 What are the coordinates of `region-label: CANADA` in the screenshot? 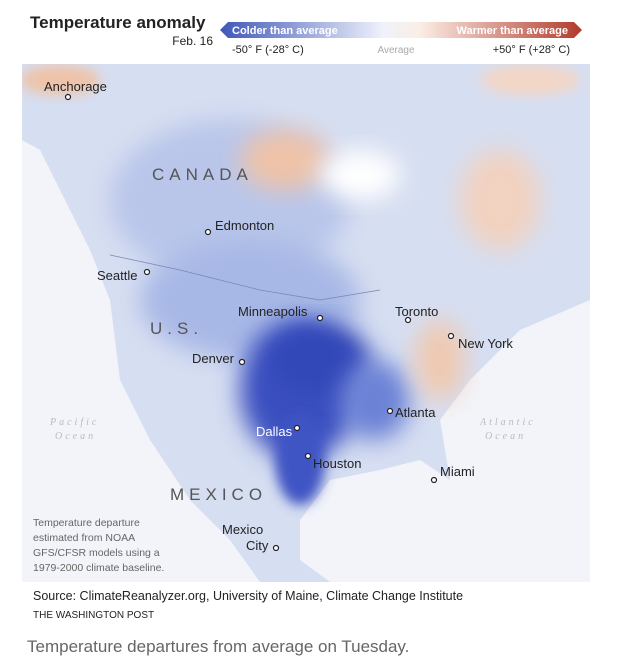 It's located at (202, 174).